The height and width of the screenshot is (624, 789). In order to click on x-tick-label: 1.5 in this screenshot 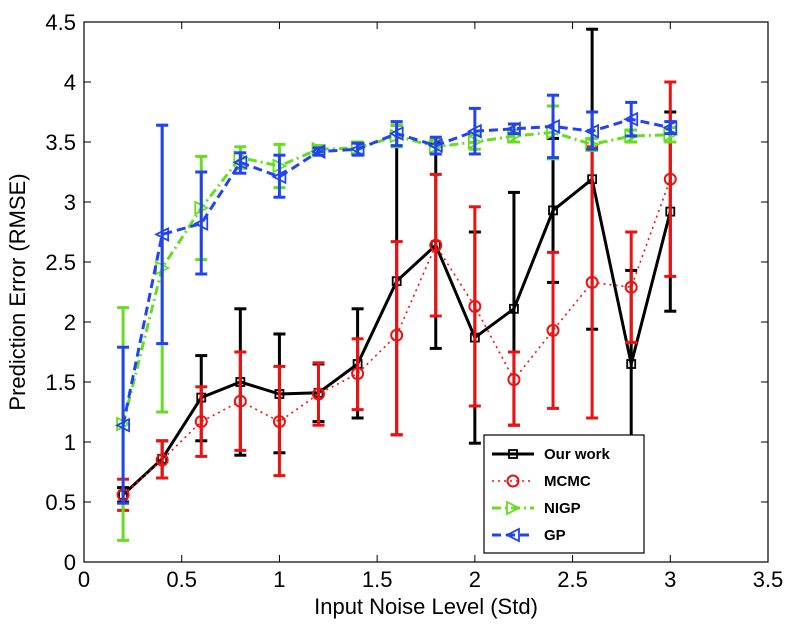, I will do `click(377, 579)`.